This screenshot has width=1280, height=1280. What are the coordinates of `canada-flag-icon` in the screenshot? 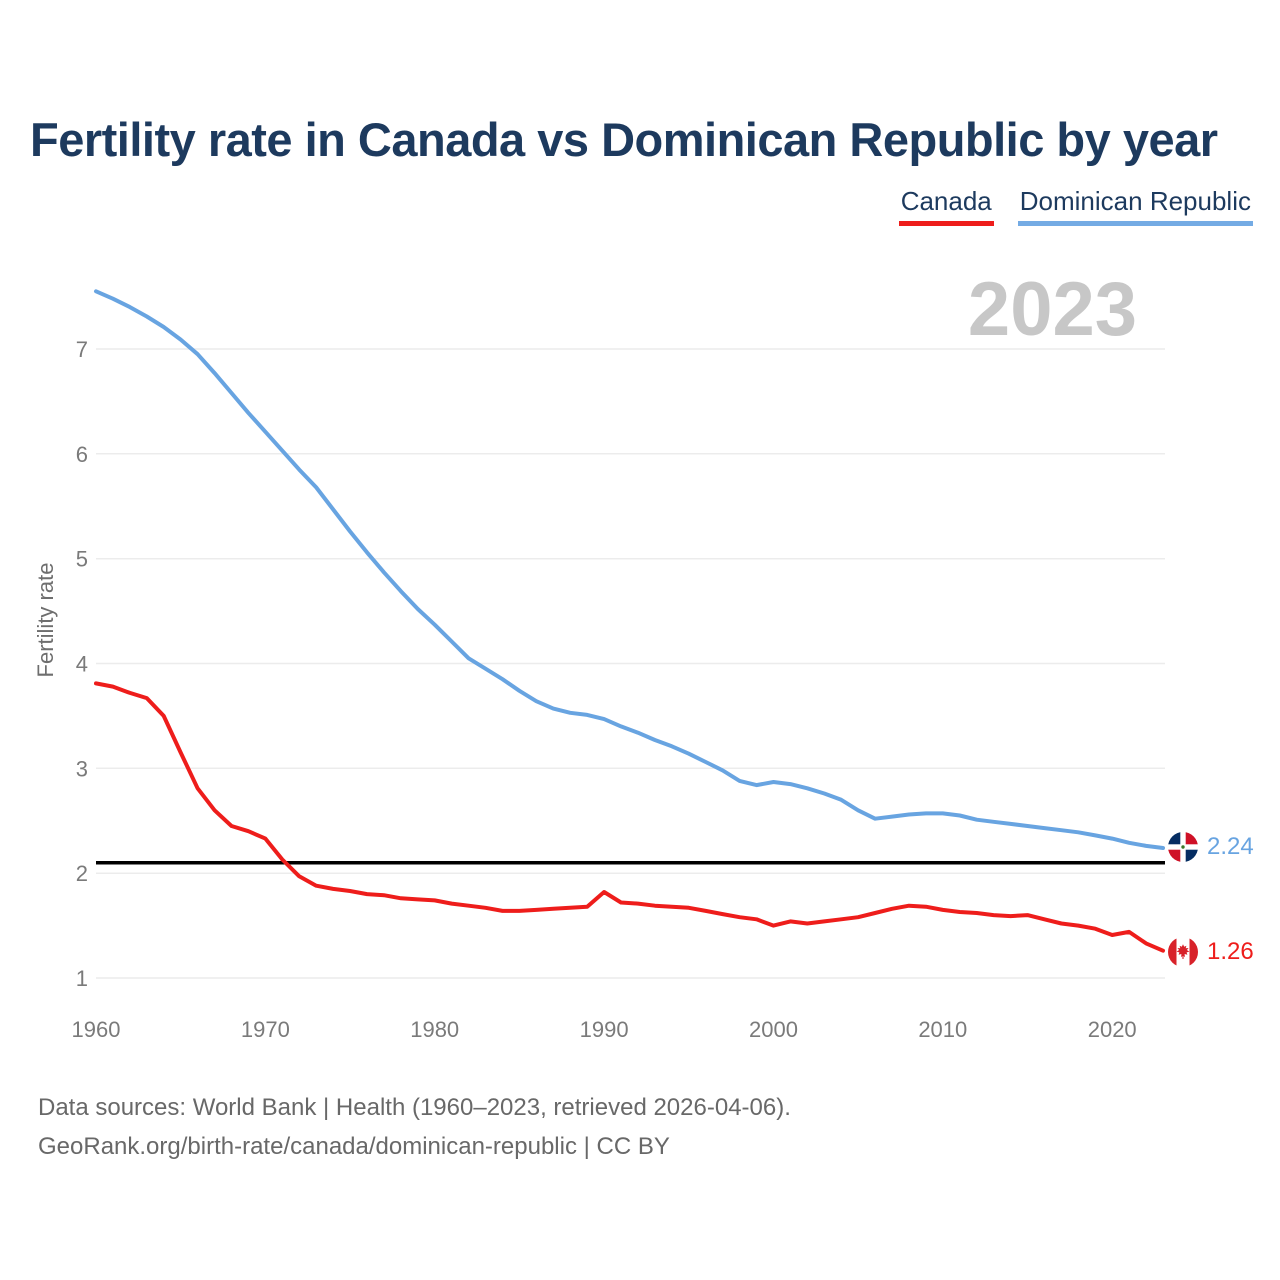 It's located at (1183, 952).